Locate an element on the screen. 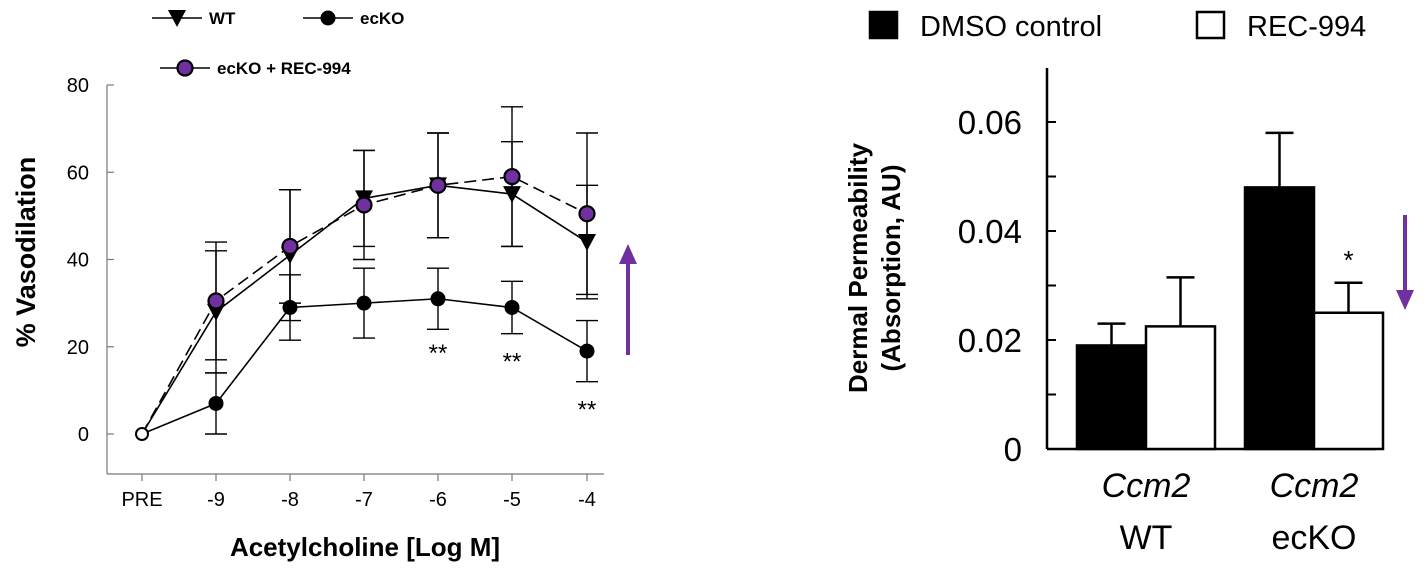 The image size is (1426, 576). line-chart-x-tick-label: -7 is located at coordinates (364, 500).